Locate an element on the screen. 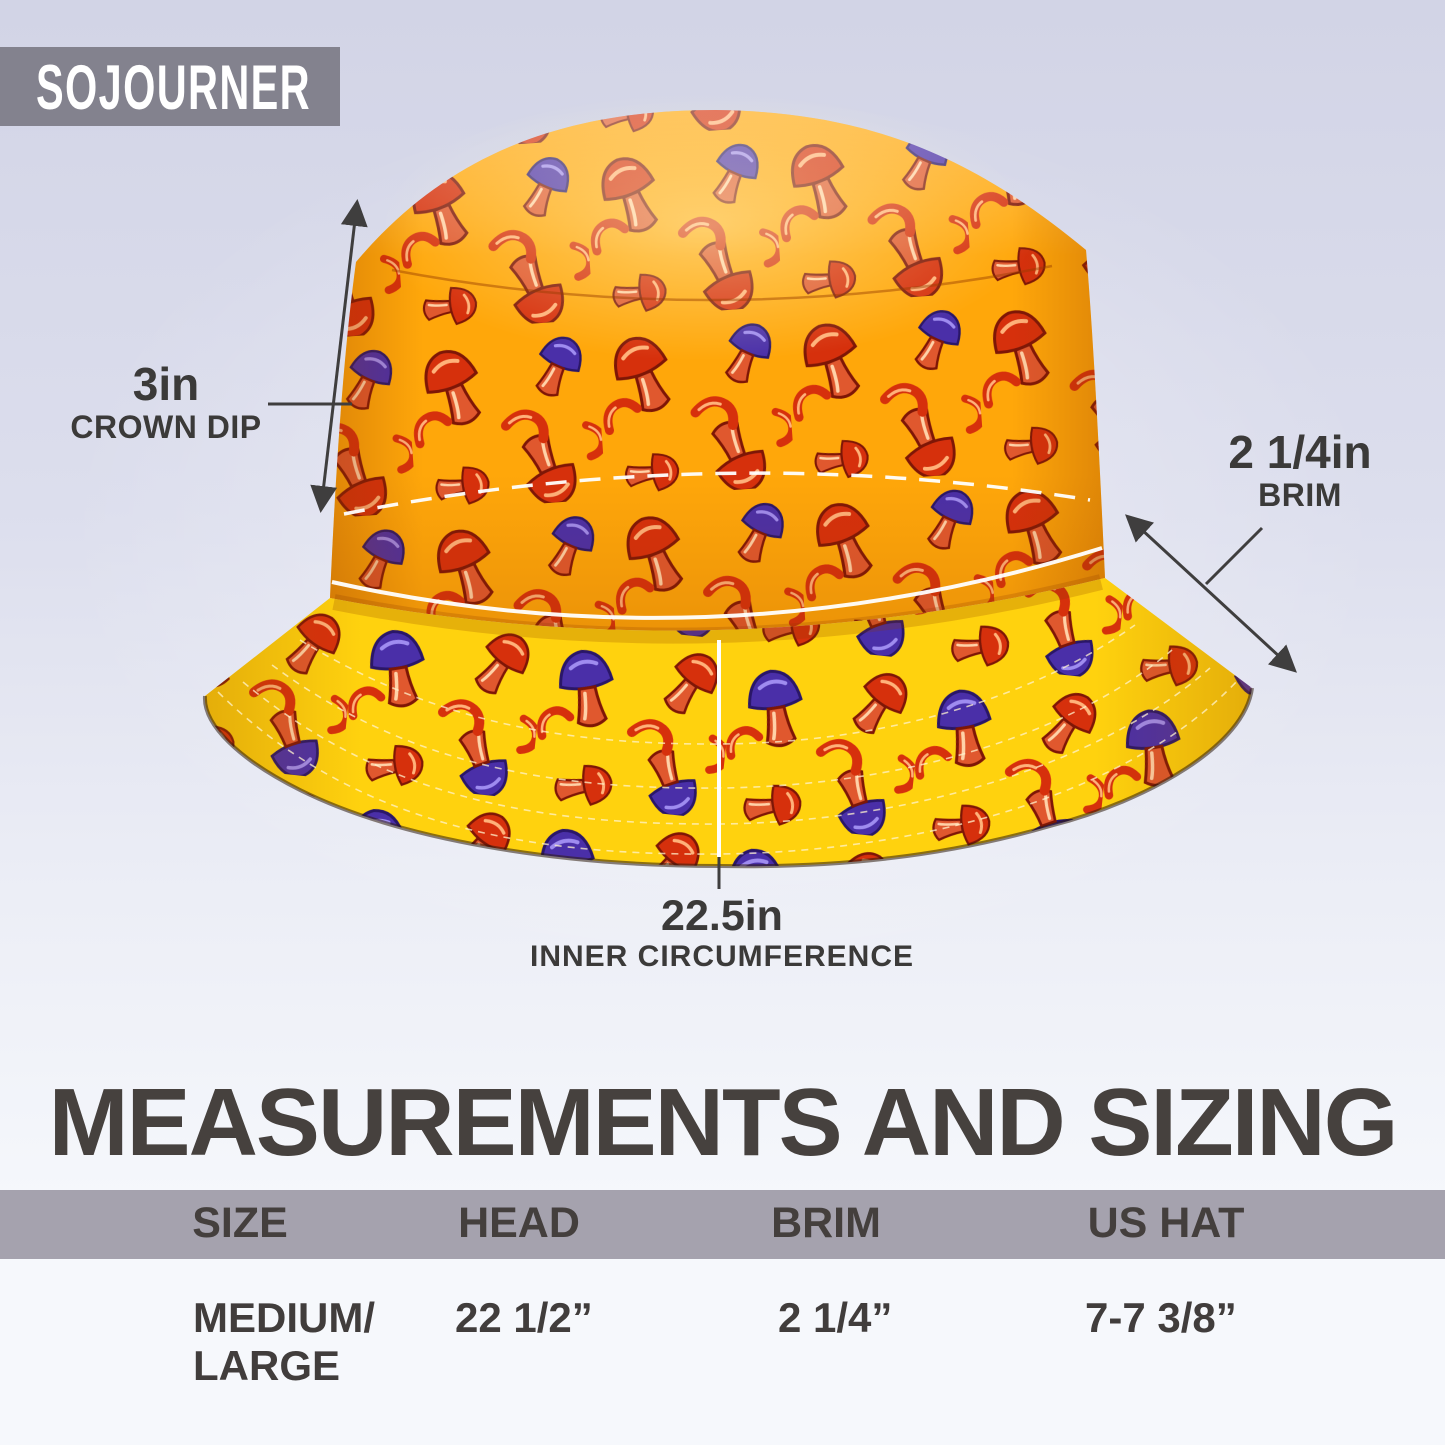 The width and height of the screenshot is (1445, 1445). circumference-line is located at coordinates (717, 583).